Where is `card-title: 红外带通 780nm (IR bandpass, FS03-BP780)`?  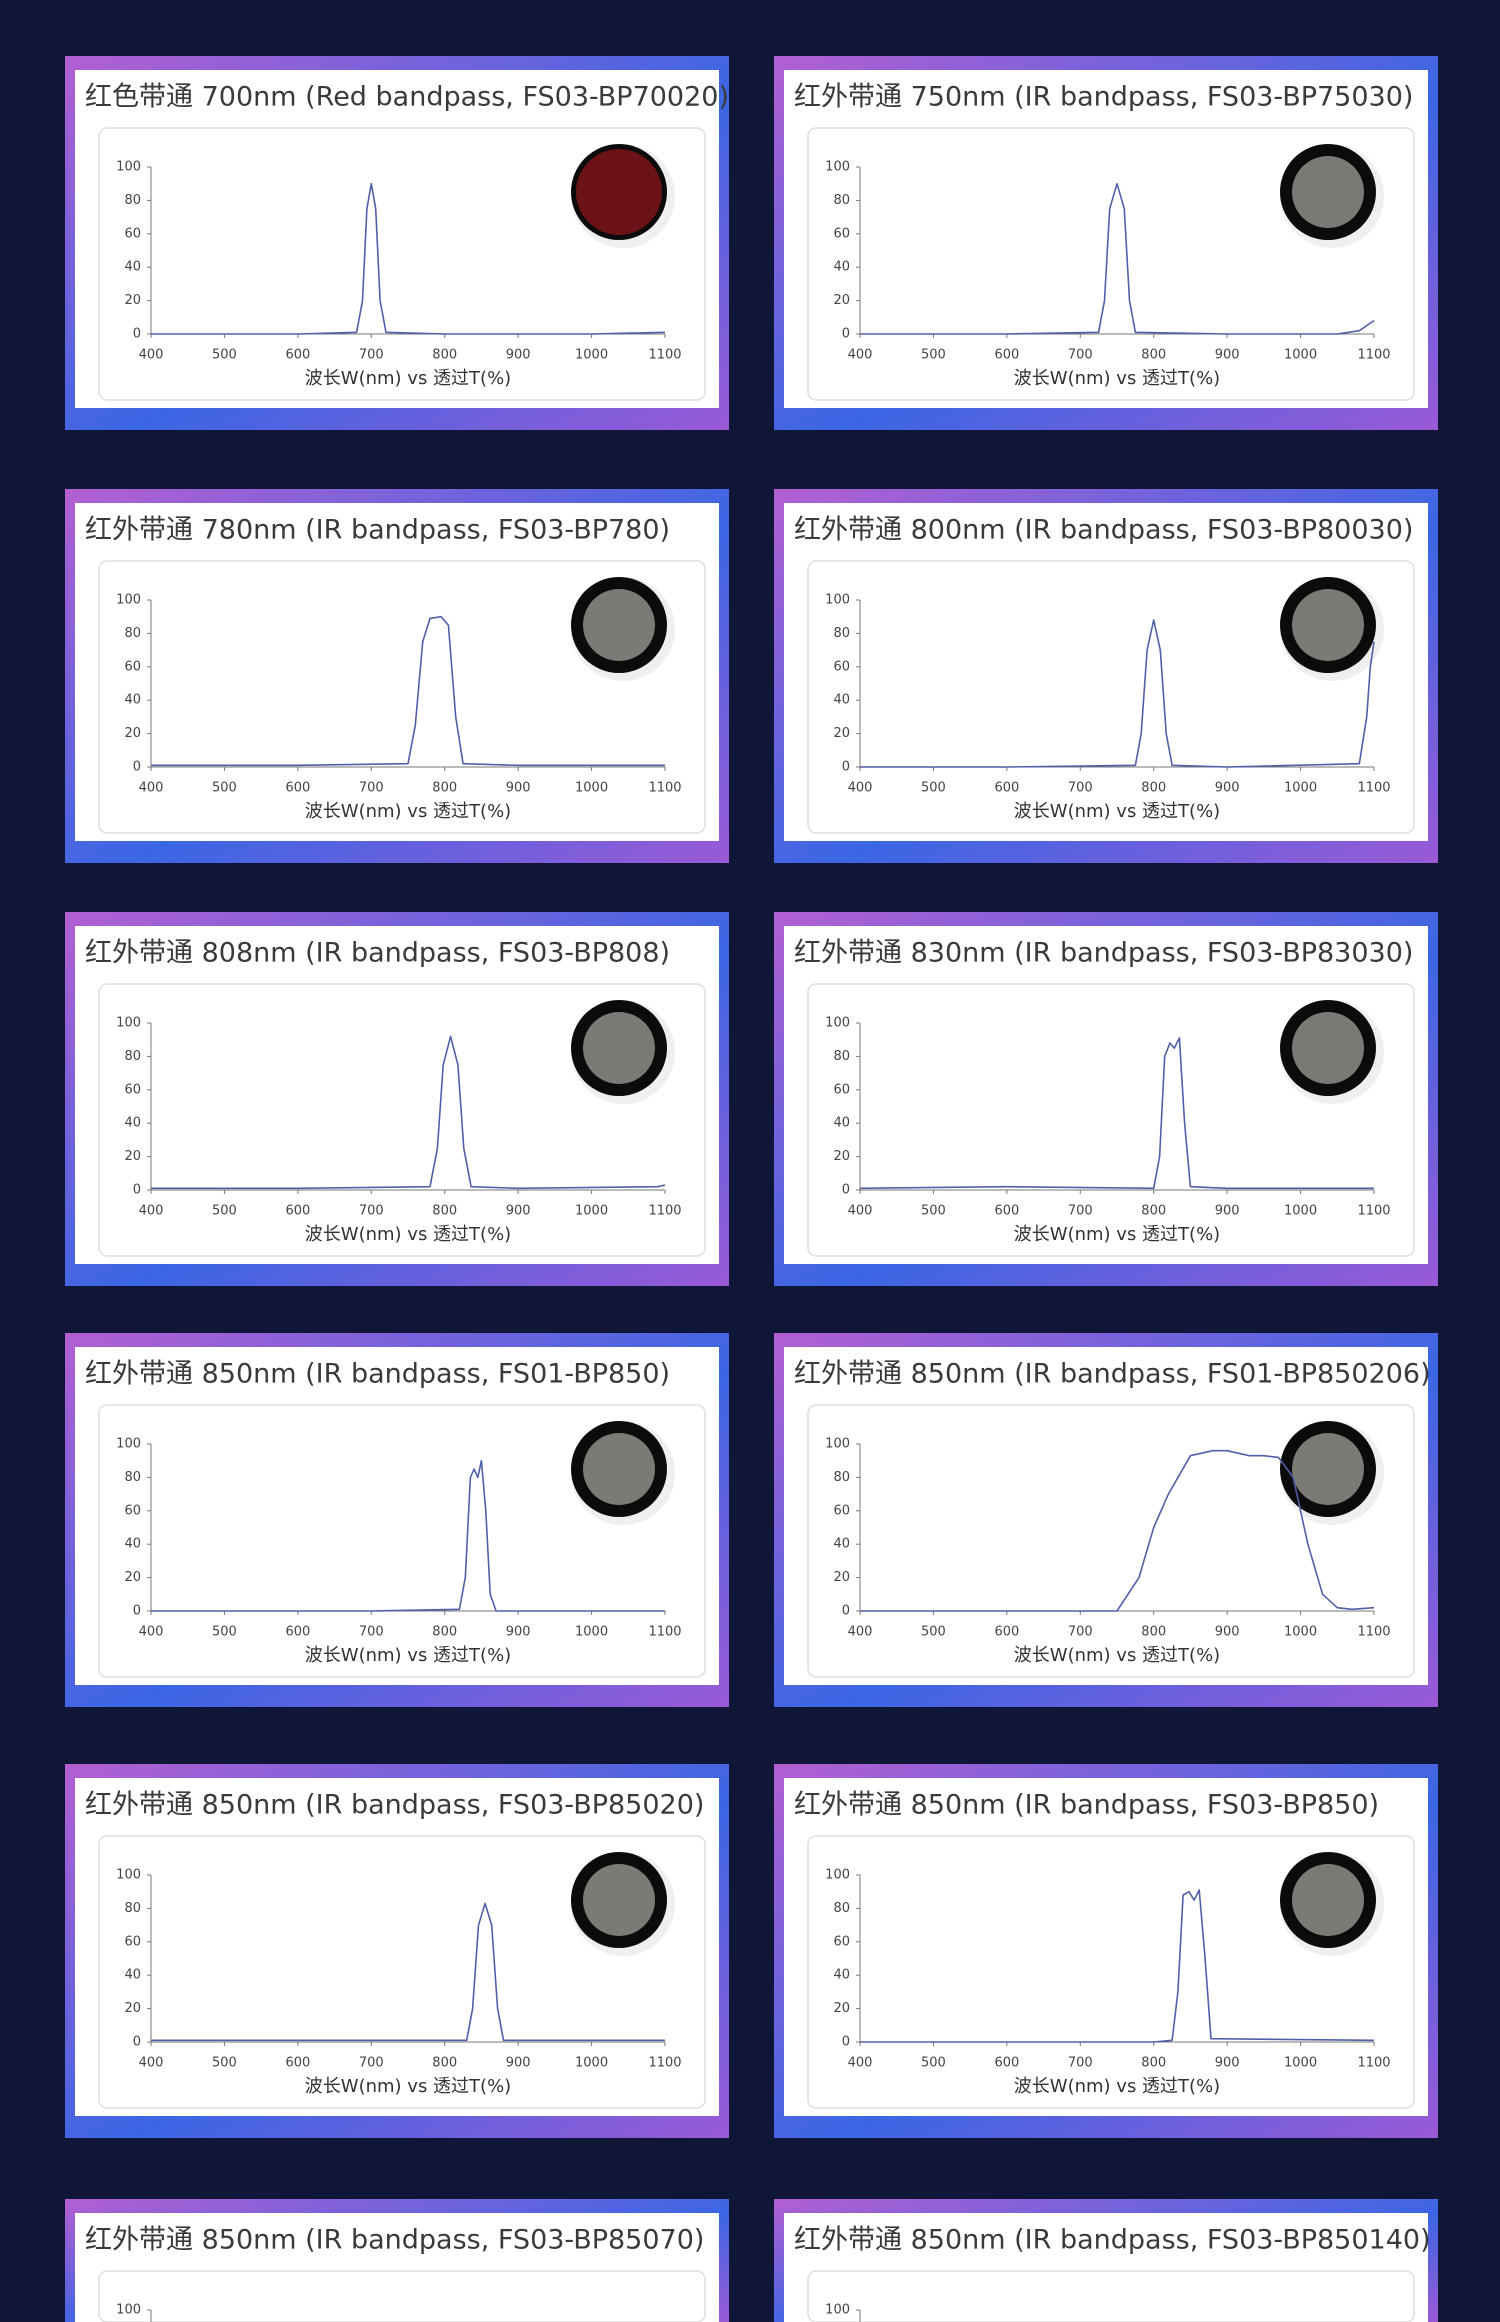
card-title: 红外带通 780nm (IR bandpass, FS03-BP780) is located at coordinates (377, 530).